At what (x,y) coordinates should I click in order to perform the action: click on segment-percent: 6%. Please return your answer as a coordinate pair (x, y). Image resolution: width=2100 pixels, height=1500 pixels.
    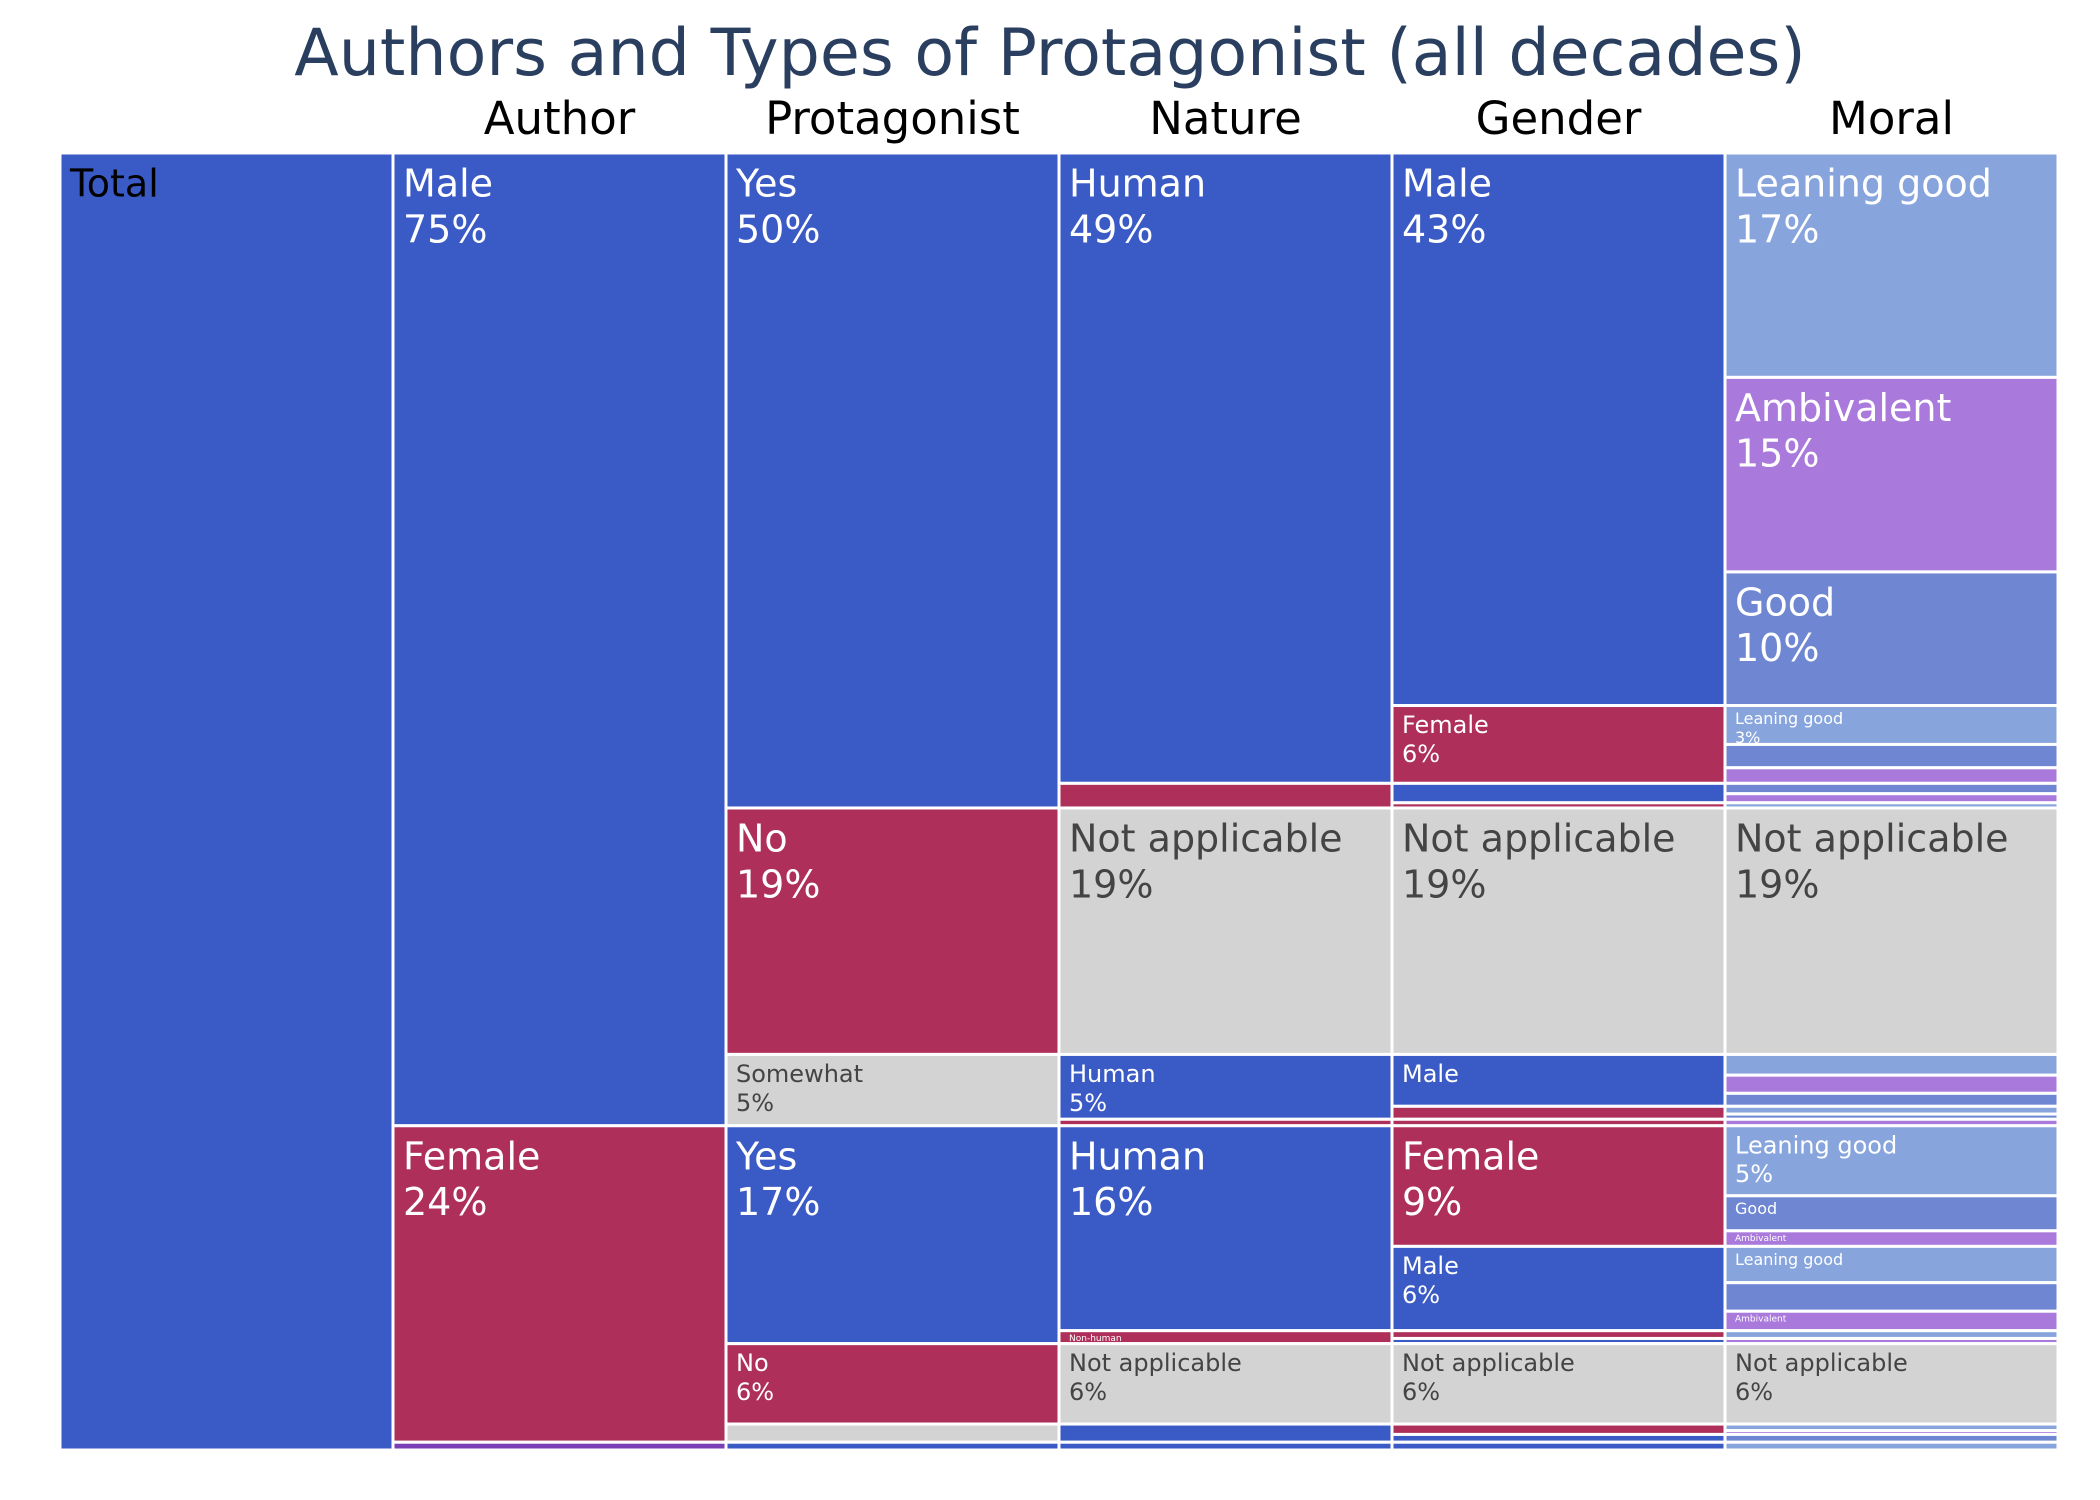
    Looking at the image, I should click on (1421, 1392).